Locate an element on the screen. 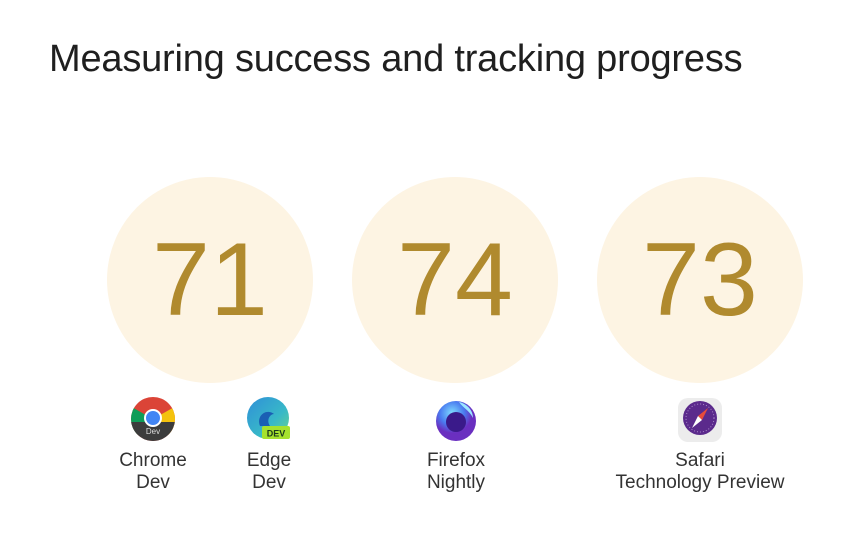 Image resolution: width=860 pixels, height=540 pixels. score-value: 74 is located at coordinates (455, 279).